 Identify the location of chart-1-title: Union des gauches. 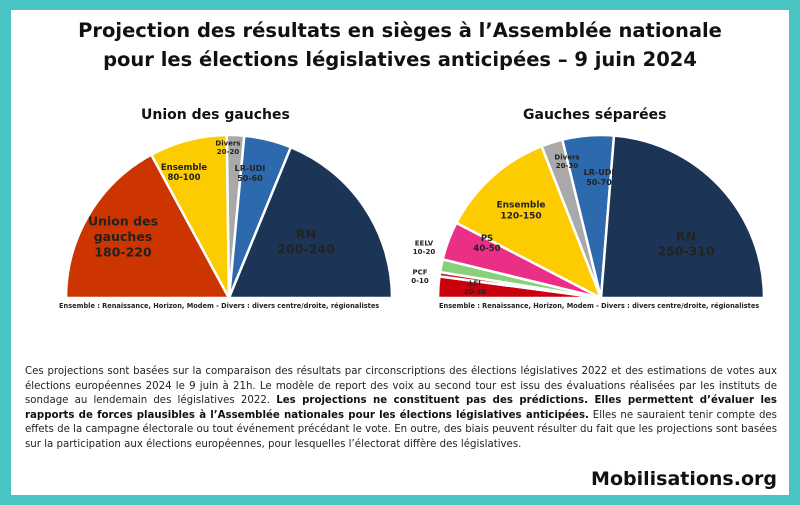
(215, 115).